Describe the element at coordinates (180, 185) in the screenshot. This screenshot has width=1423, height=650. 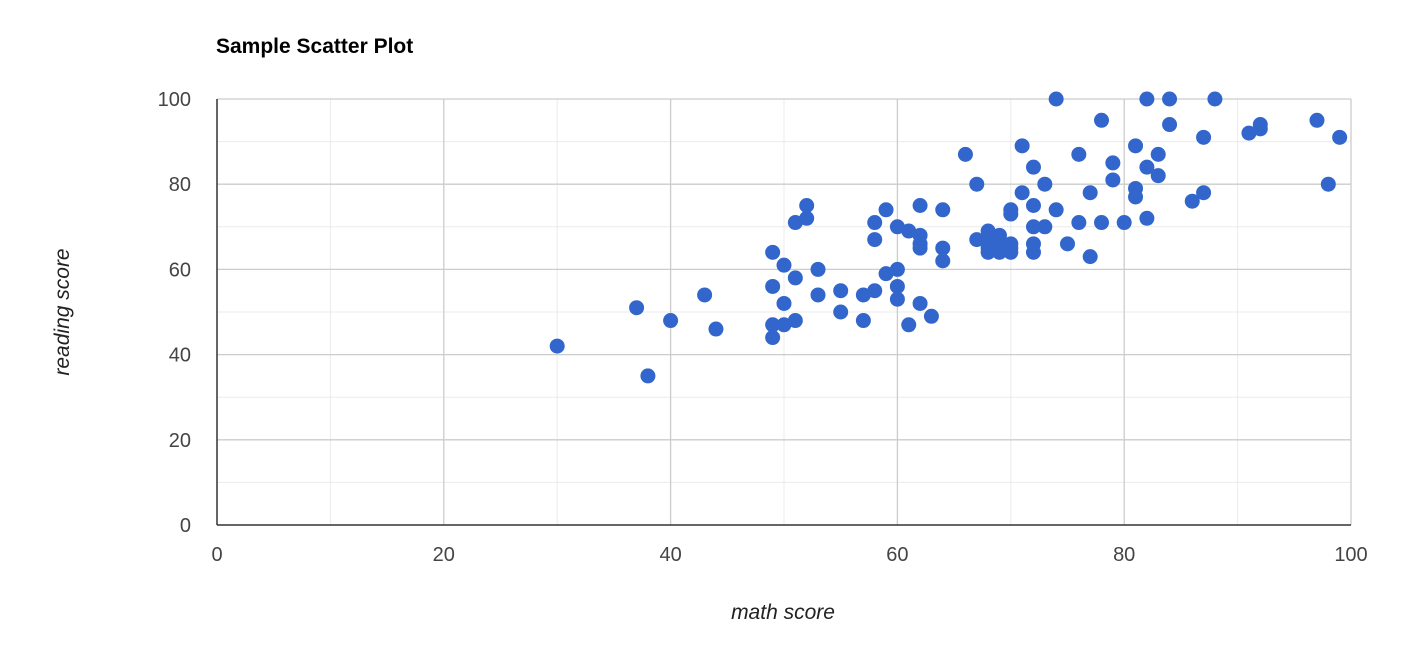
I see `y-tick-label: 80` at that location.